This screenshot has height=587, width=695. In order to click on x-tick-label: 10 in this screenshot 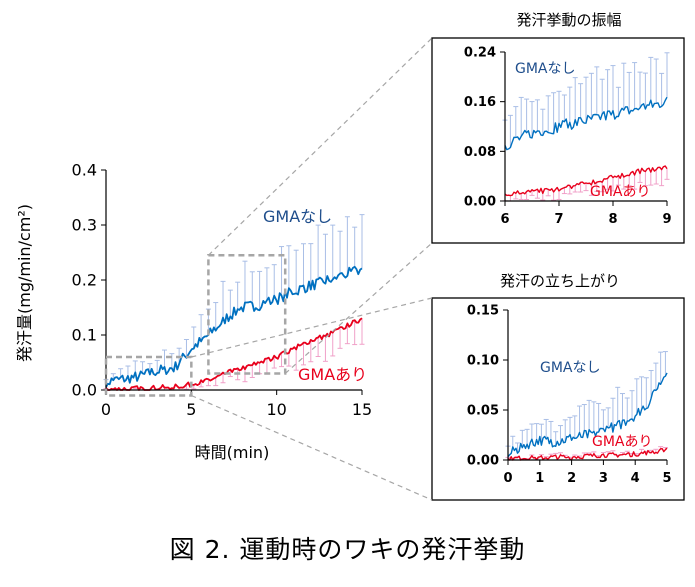, I will do `click(276, 409)`.